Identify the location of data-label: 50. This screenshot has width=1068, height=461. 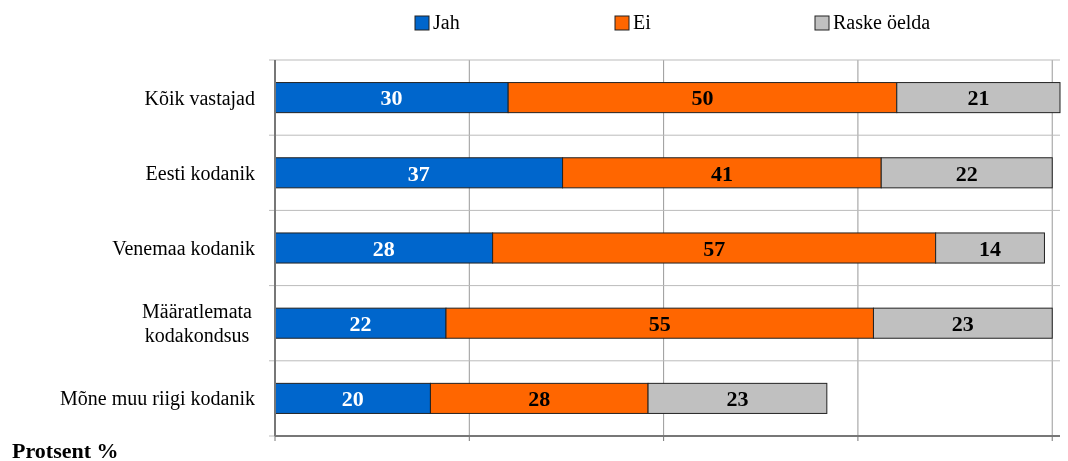
(702, 98).